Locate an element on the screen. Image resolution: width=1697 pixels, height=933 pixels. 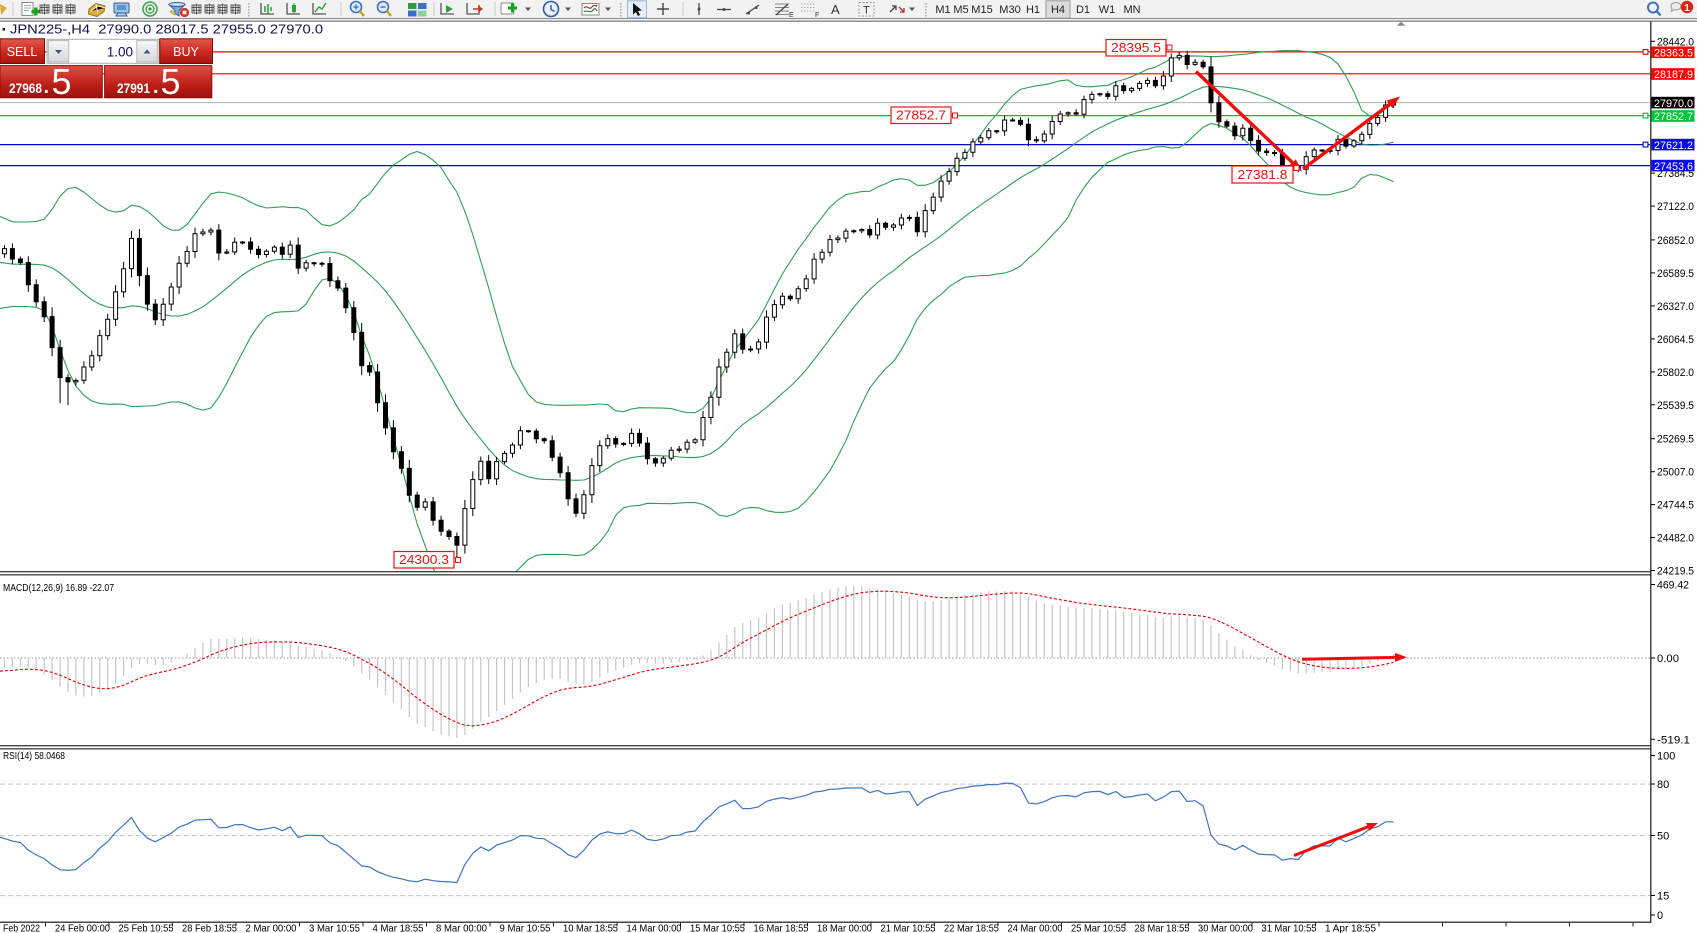
svg-text: -519.1 is located at coordinates (1673, 740).